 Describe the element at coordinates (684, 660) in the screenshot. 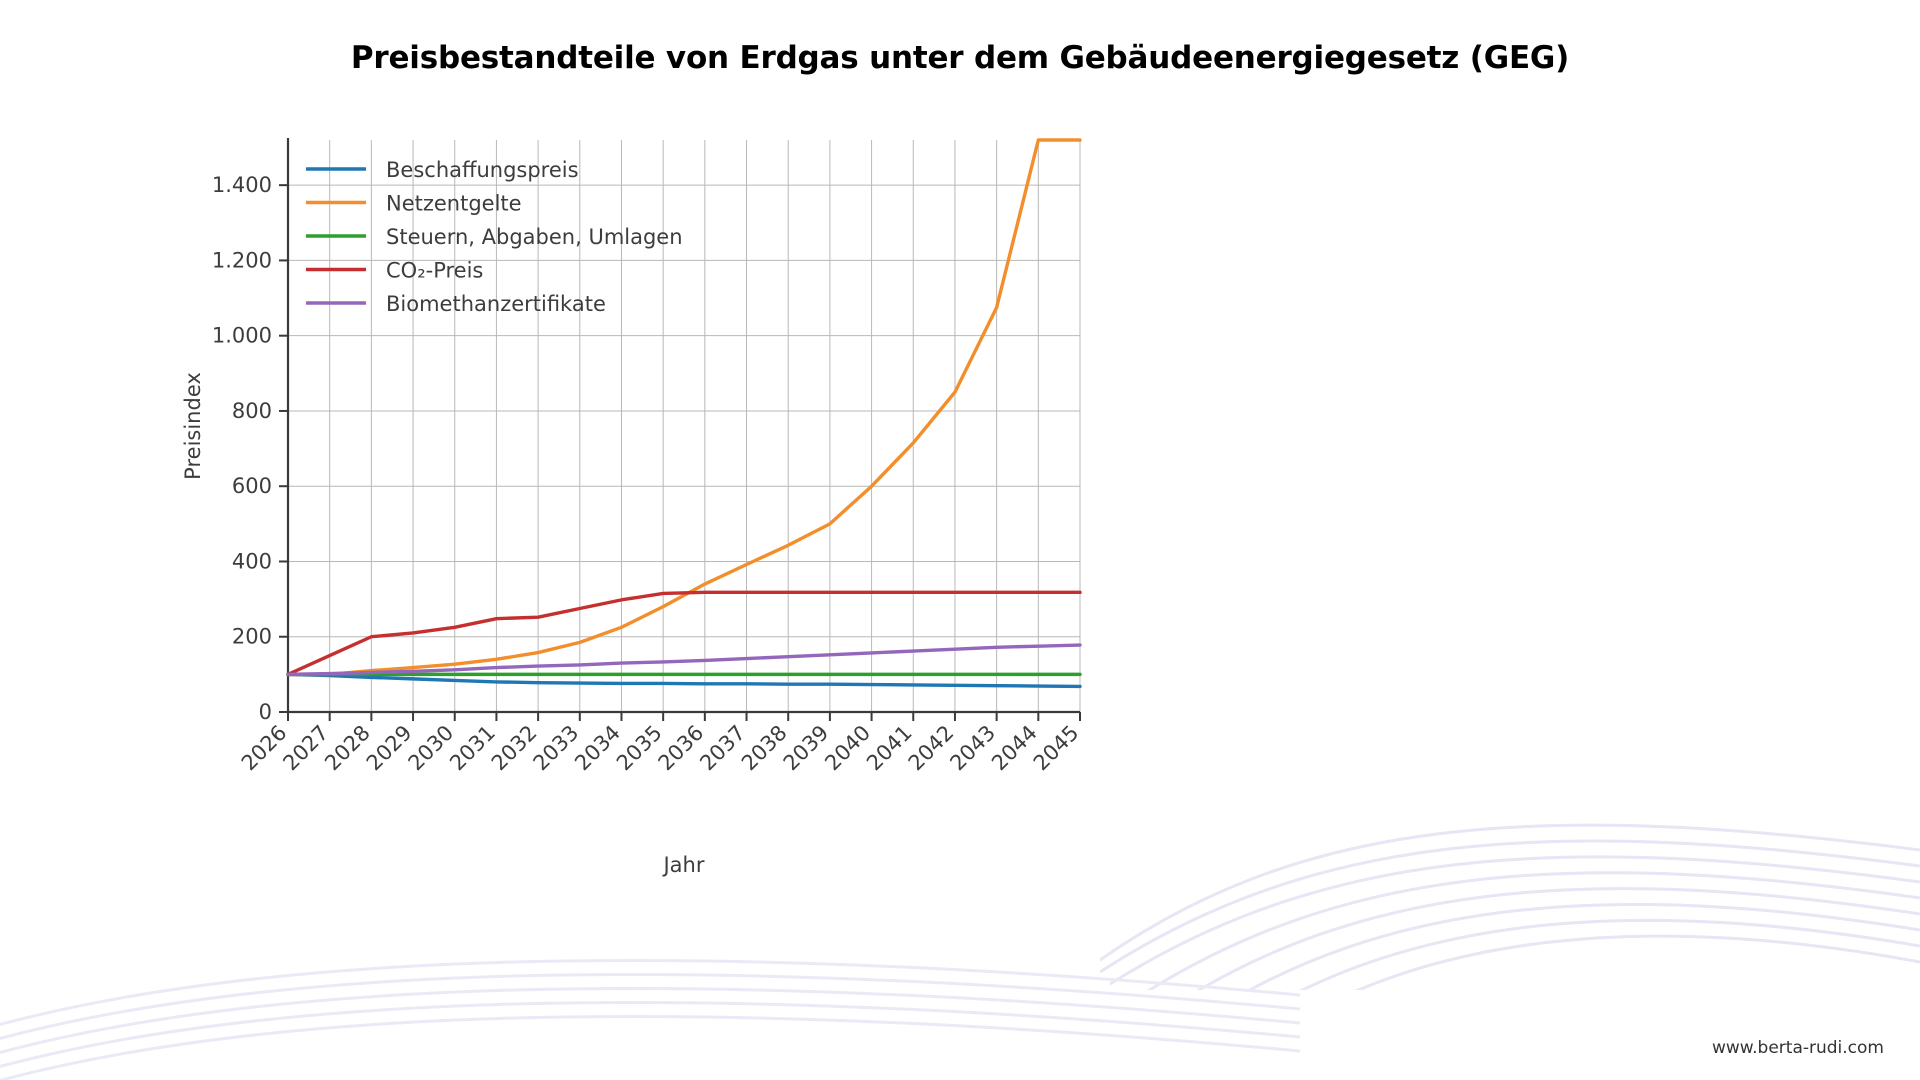

I see `series-line-biomethanzertifikate` at that location.